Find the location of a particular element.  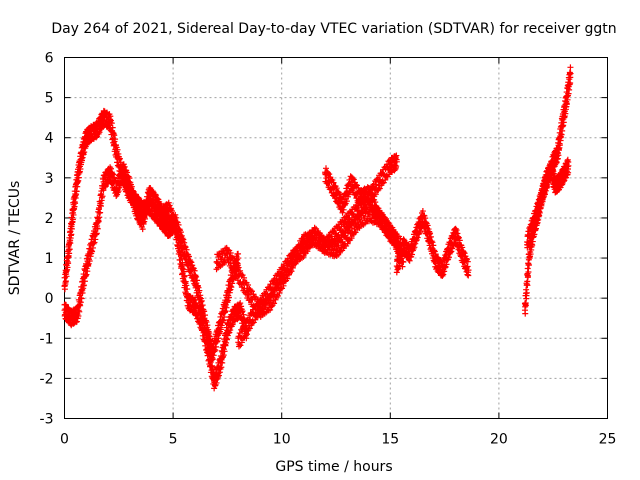

x-tick-label: 10 is located at coordinates (282, 440).